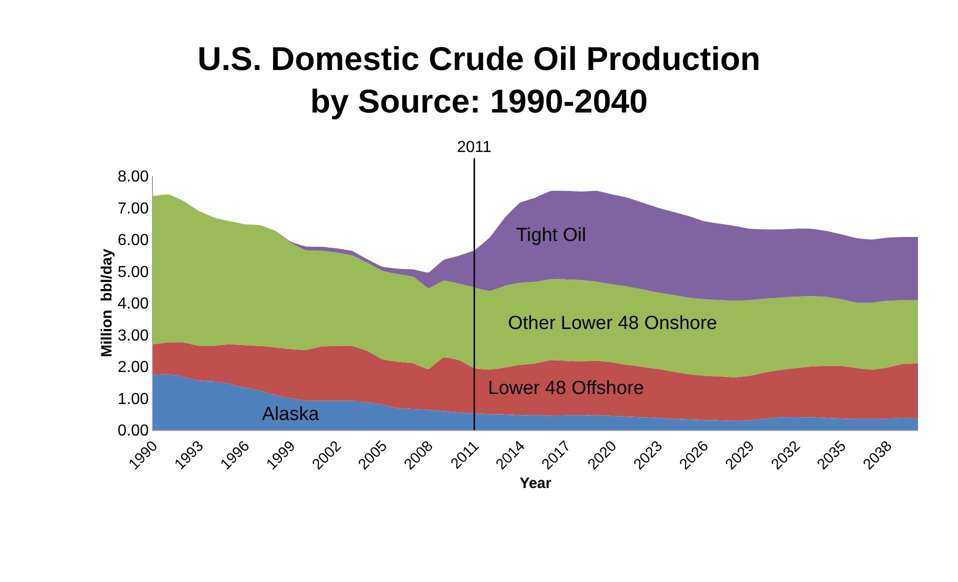 Image resolution: width=958 pixels, height=582 pixels. Describe the element at coordinates (133, 272) in the screenshot. I see `y-tick-label: 5.00` at that location.